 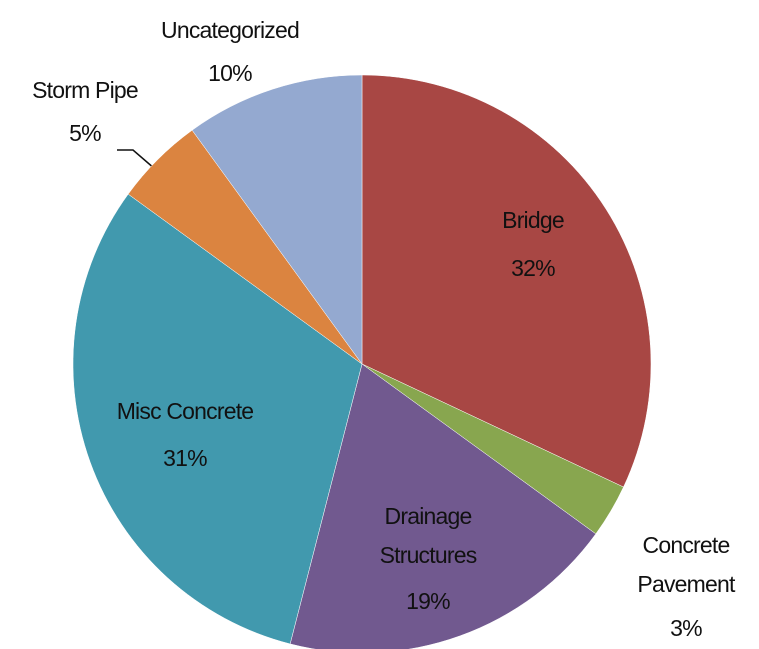 What do you see at coordinates (85, 133) in the screenshot?
I see `value-label: 5%` at bounding box center [85, 133].